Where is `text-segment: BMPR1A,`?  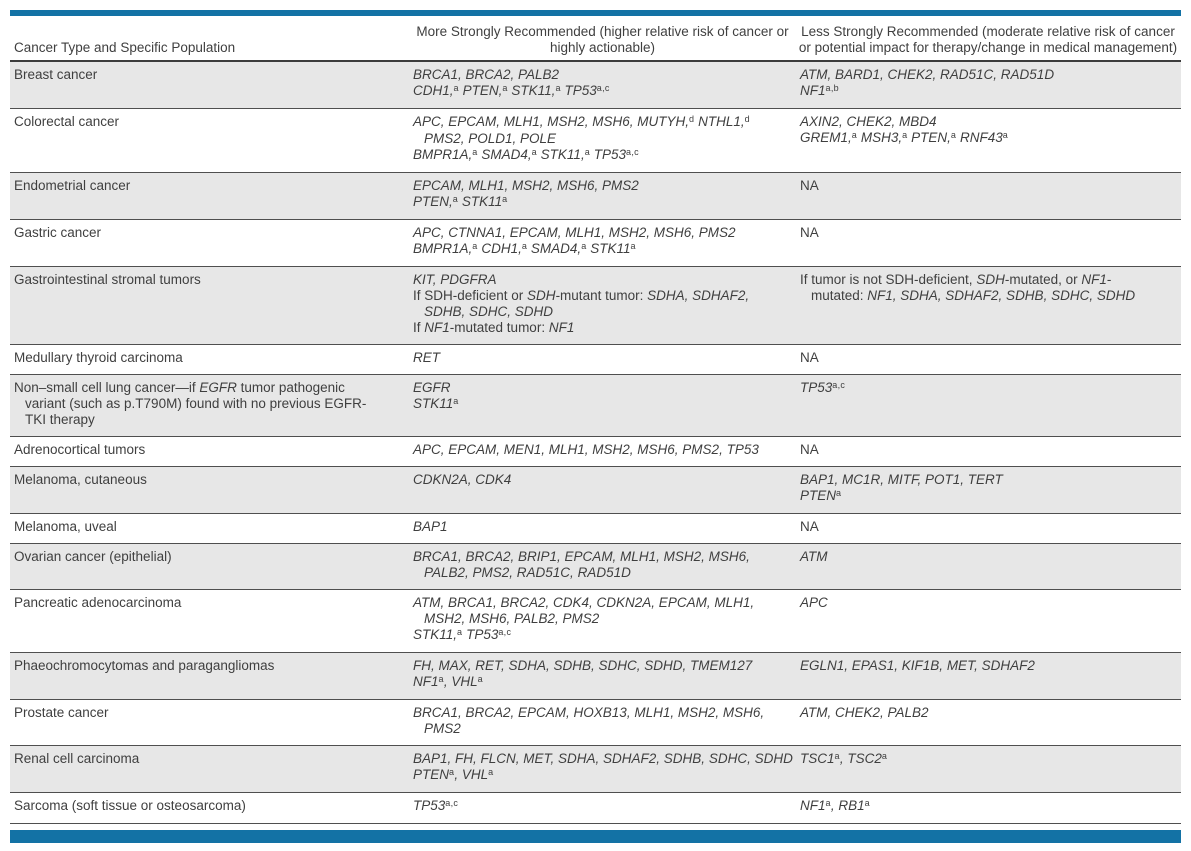
text-segment: BMPR1A, is located at coordinates (443, 154).